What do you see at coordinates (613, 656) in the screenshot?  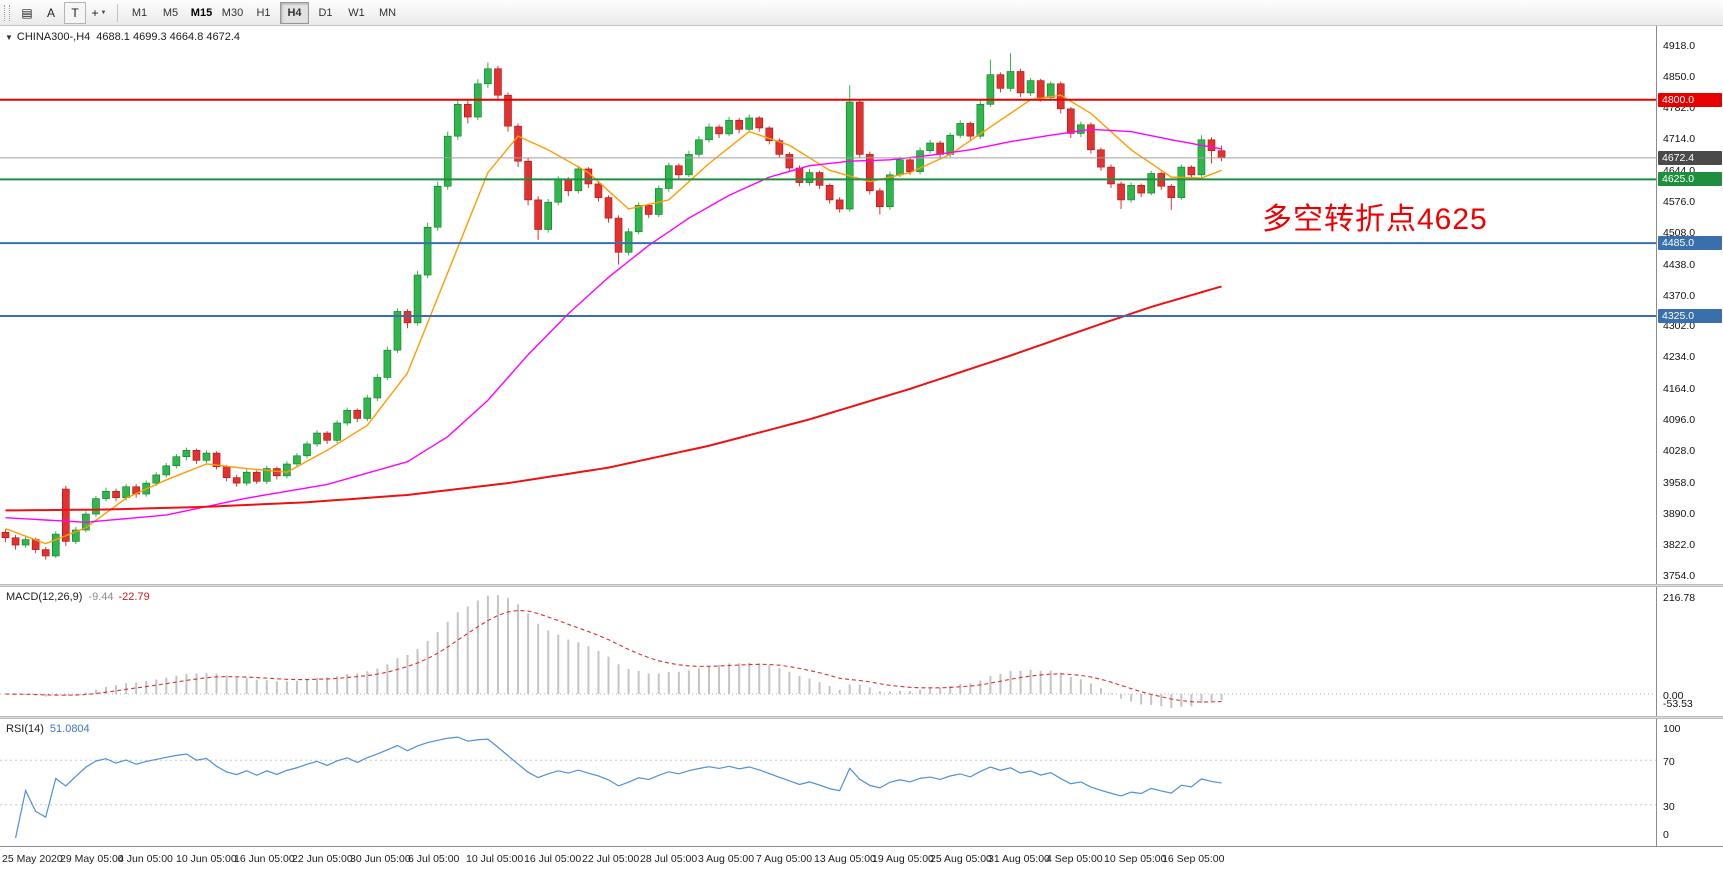 I see `macd-signal-line` at bounding box center [613, 656].